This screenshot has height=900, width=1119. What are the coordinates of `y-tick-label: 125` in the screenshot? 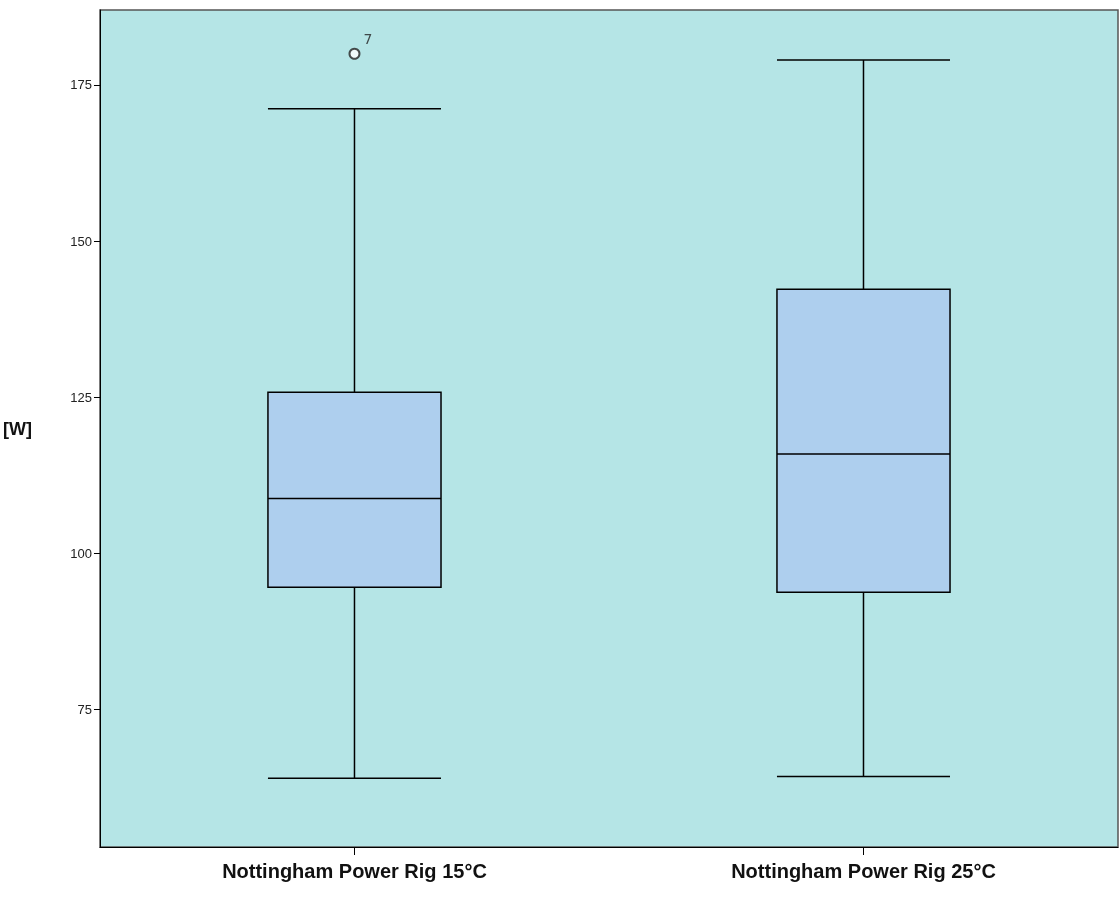 It's located at (81, 397).